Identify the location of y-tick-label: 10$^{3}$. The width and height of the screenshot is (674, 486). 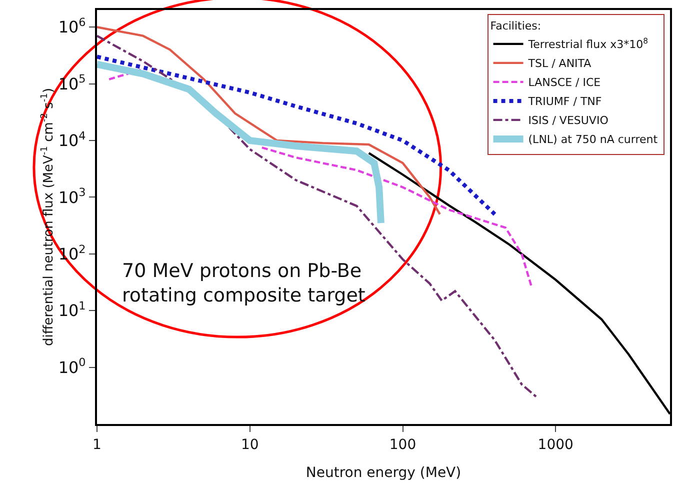
(72, 196).